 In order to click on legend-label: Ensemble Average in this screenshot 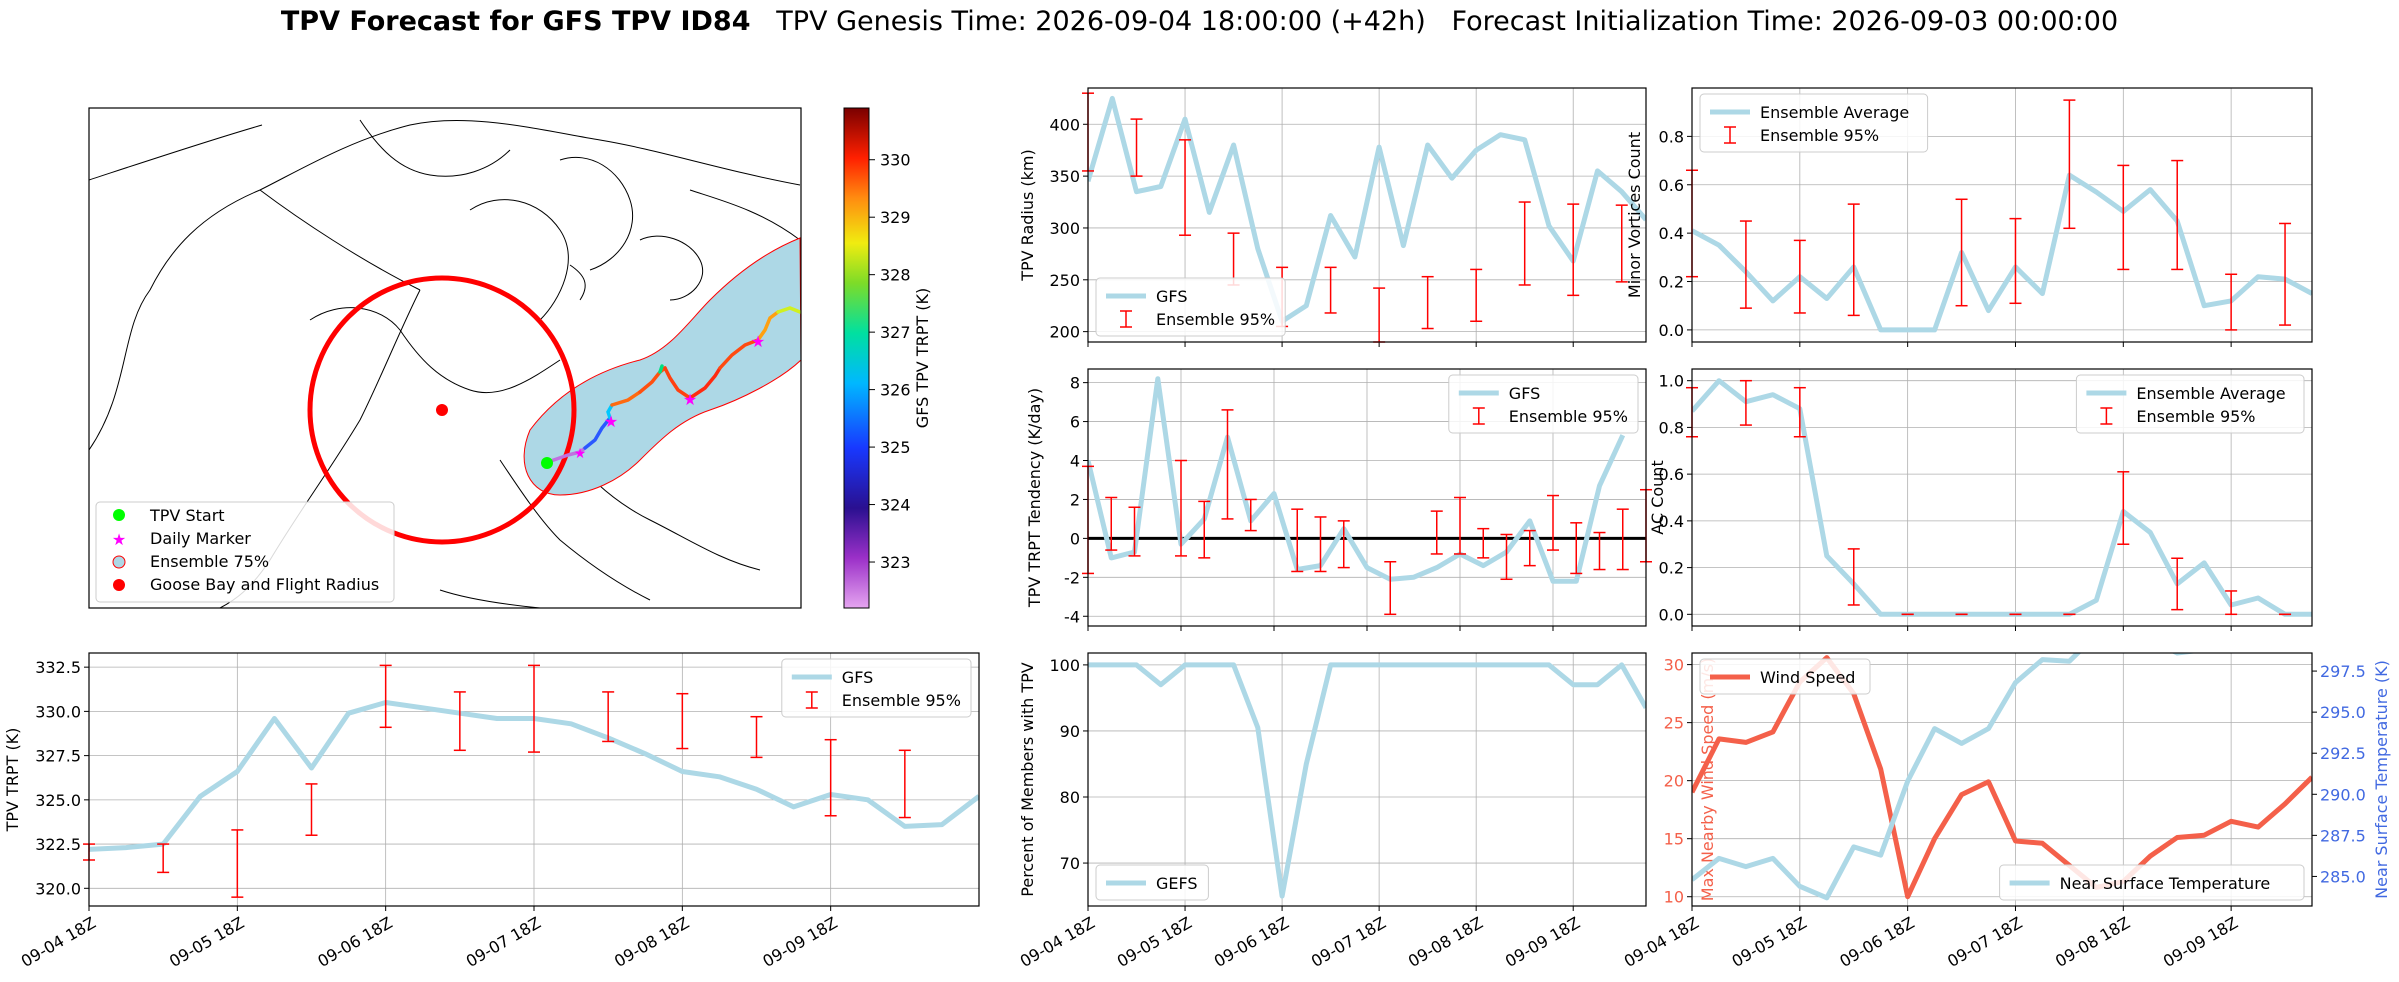, I will do `click(2210, 393)`.